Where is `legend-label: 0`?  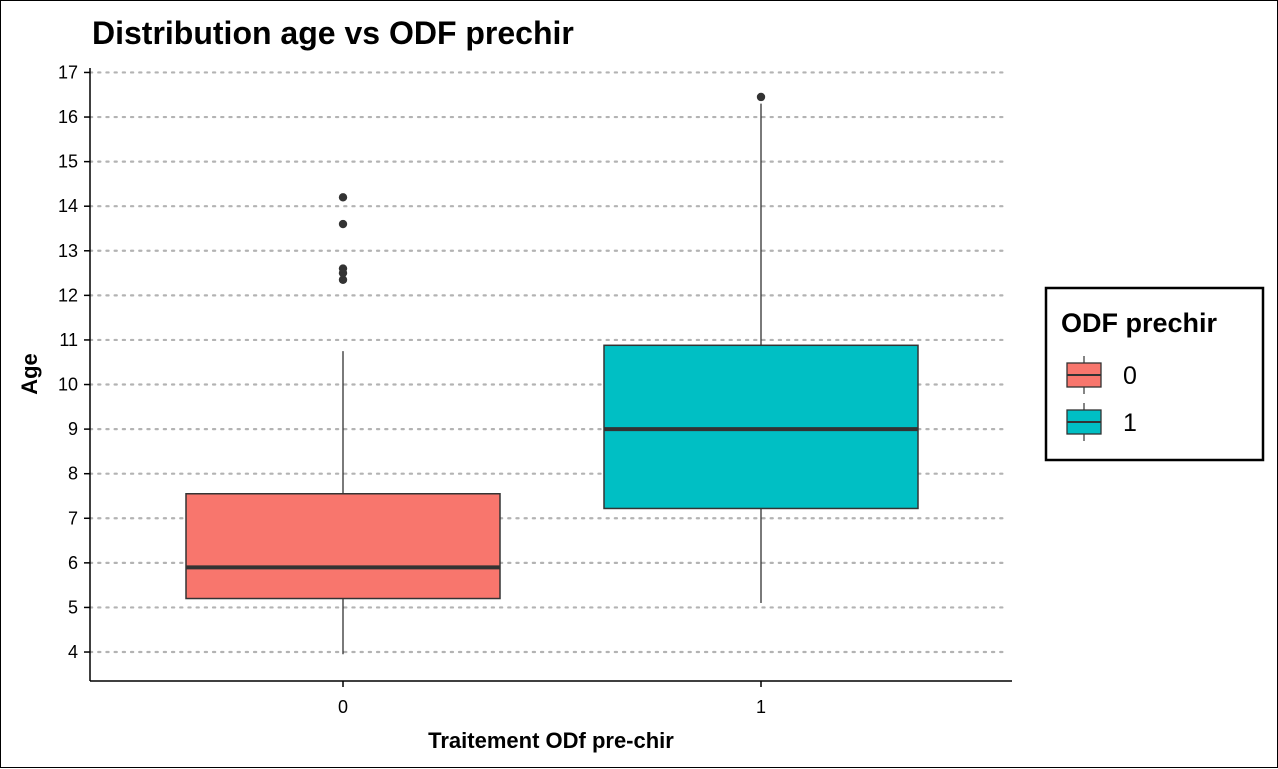
legend-label: 0 is located at coordinates (1130, 376).